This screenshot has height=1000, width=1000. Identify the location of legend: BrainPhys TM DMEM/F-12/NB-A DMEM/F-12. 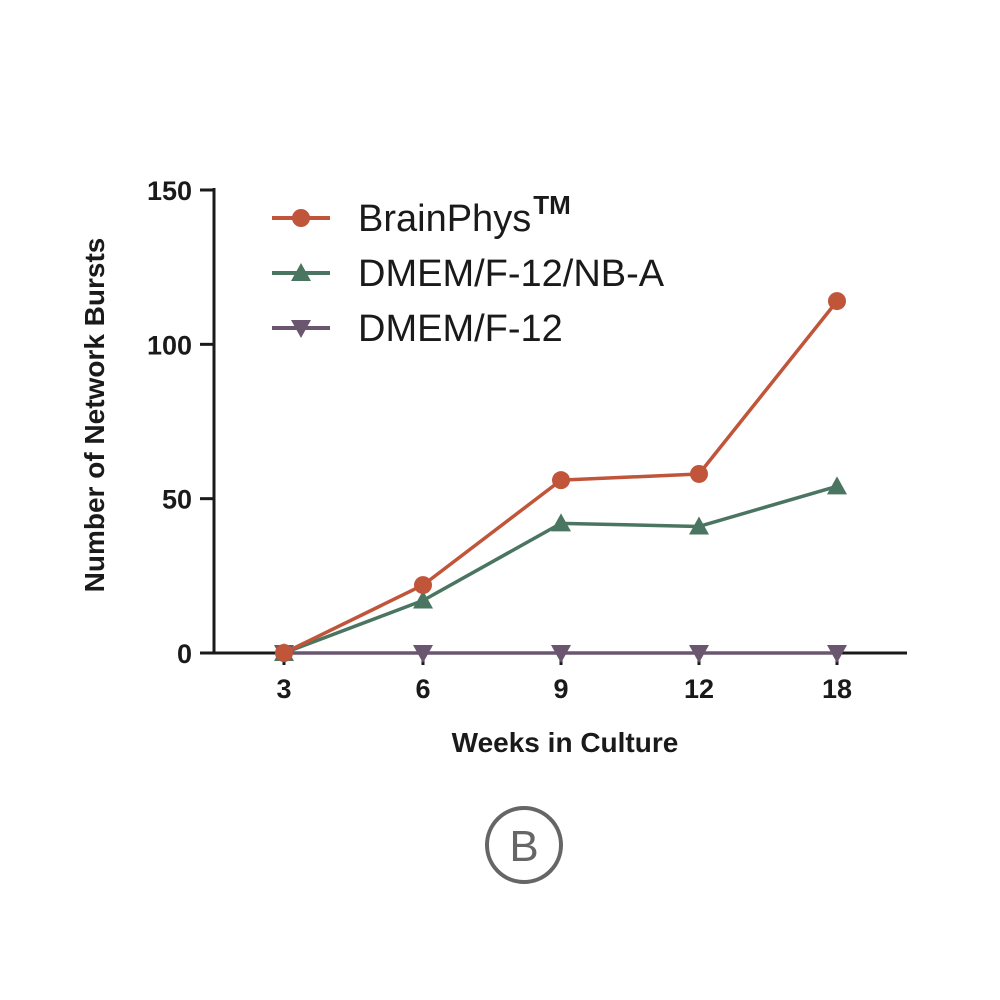
(468, 270).